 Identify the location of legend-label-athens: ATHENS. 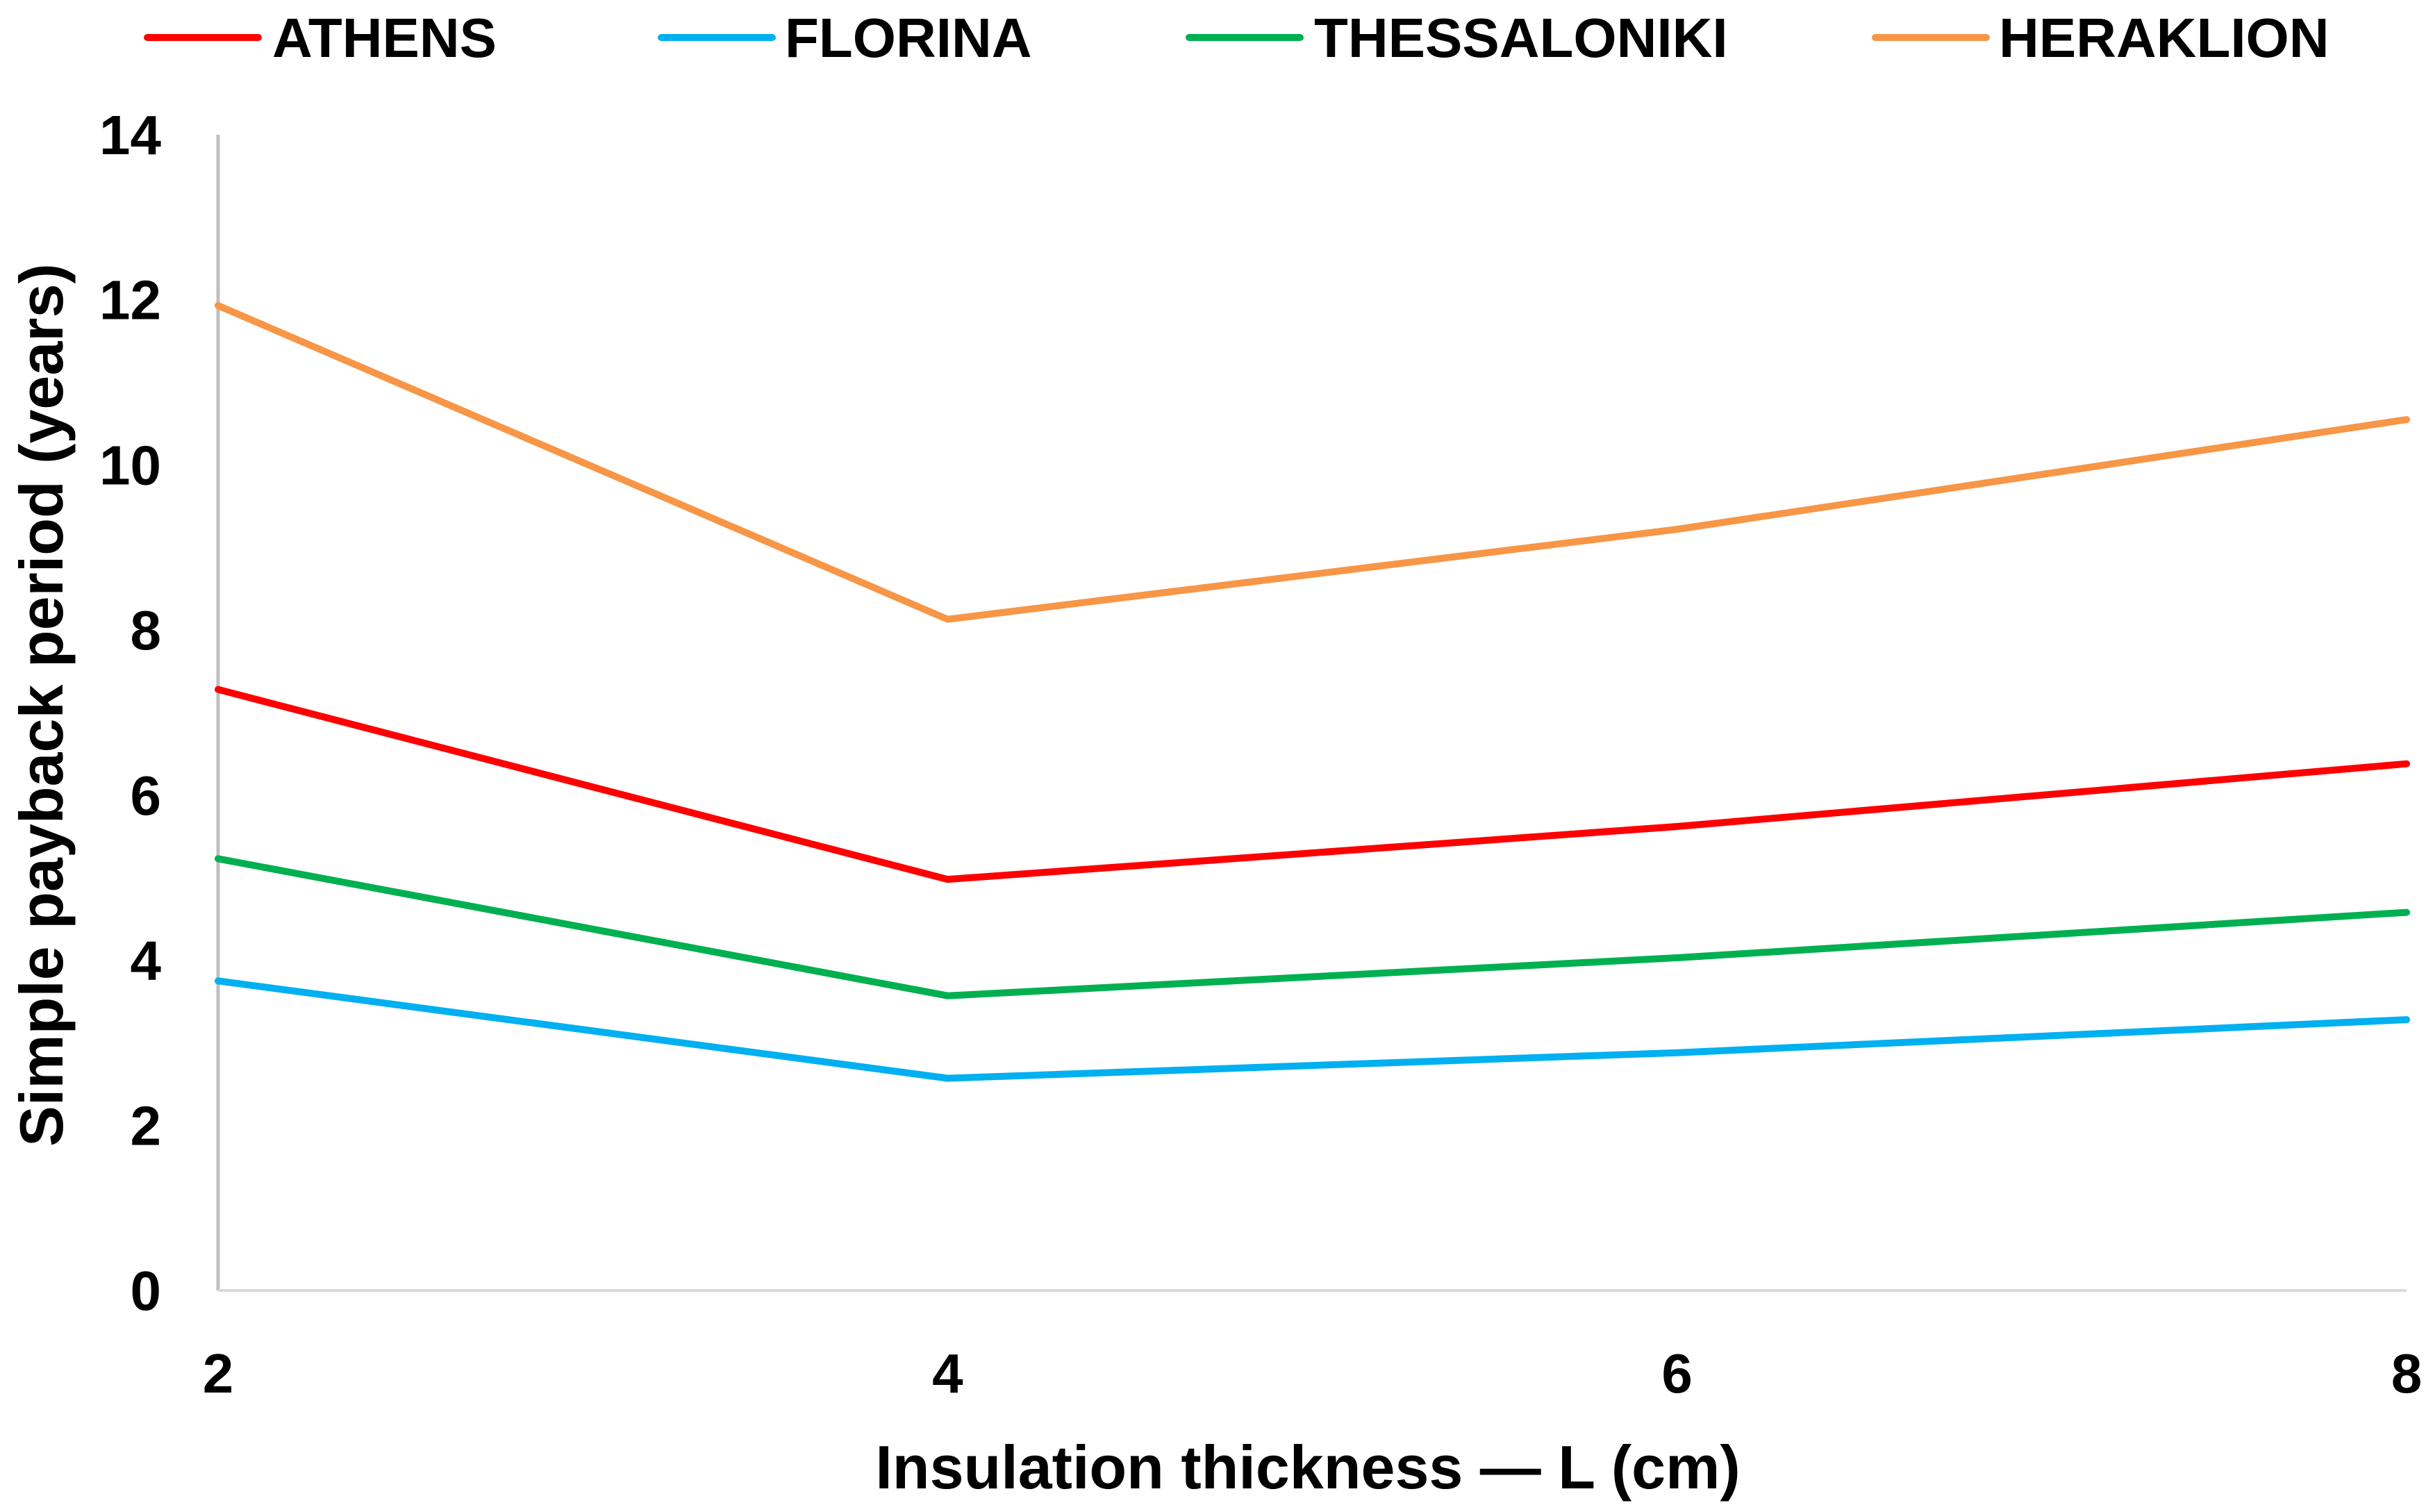
(384, 38).